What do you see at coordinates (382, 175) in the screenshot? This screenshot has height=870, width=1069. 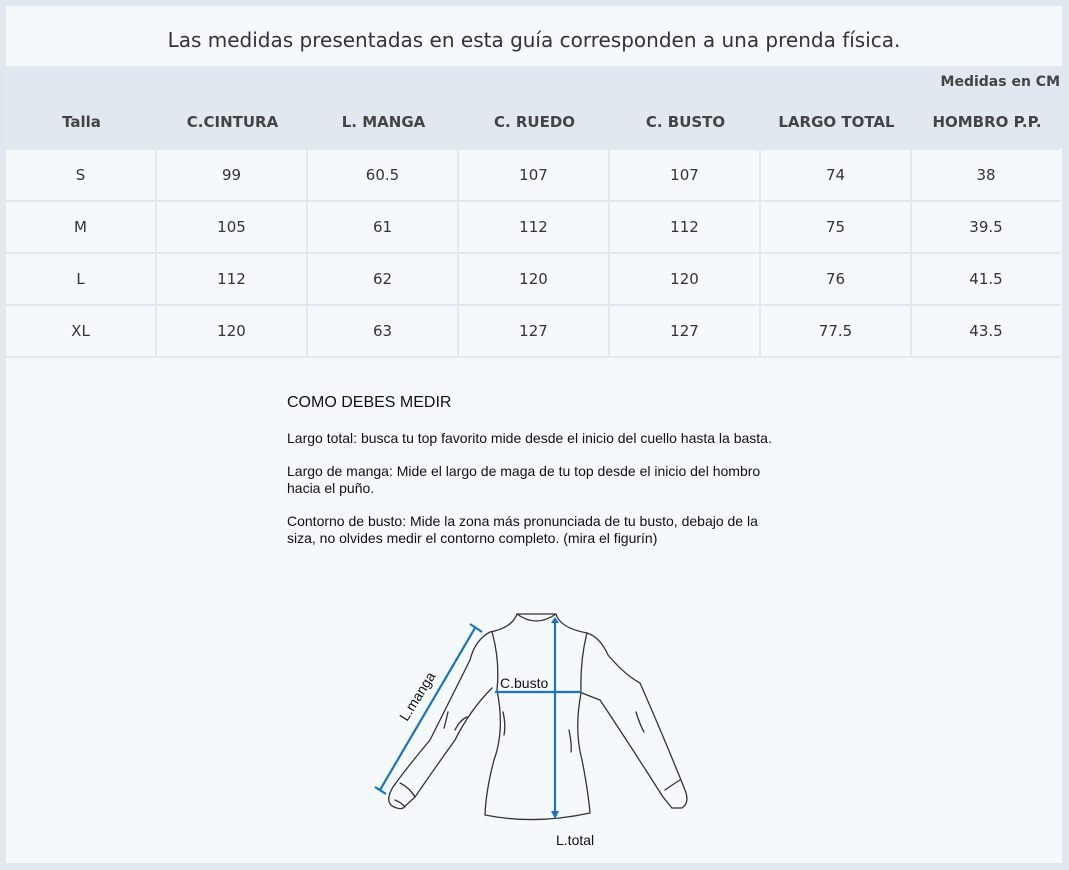 I see `table-cell: 60.5` at bounding box center [382, 175].